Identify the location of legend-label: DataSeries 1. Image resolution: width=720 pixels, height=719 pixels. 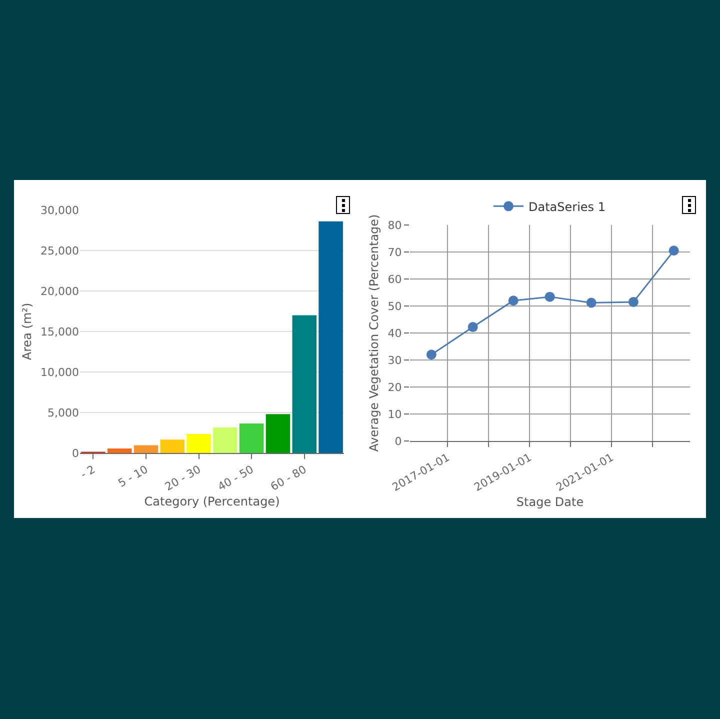
(567, 207).